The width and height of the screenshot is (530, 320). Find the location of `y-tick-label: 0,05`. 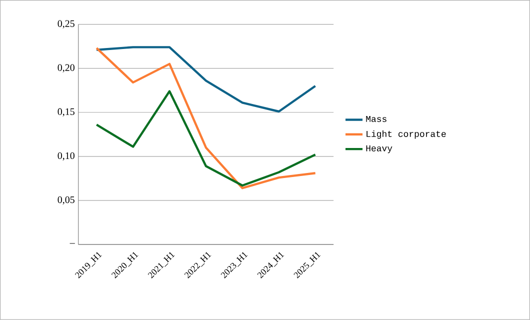

y-tick-label: 0,05 is located at coordinates (66, 200).